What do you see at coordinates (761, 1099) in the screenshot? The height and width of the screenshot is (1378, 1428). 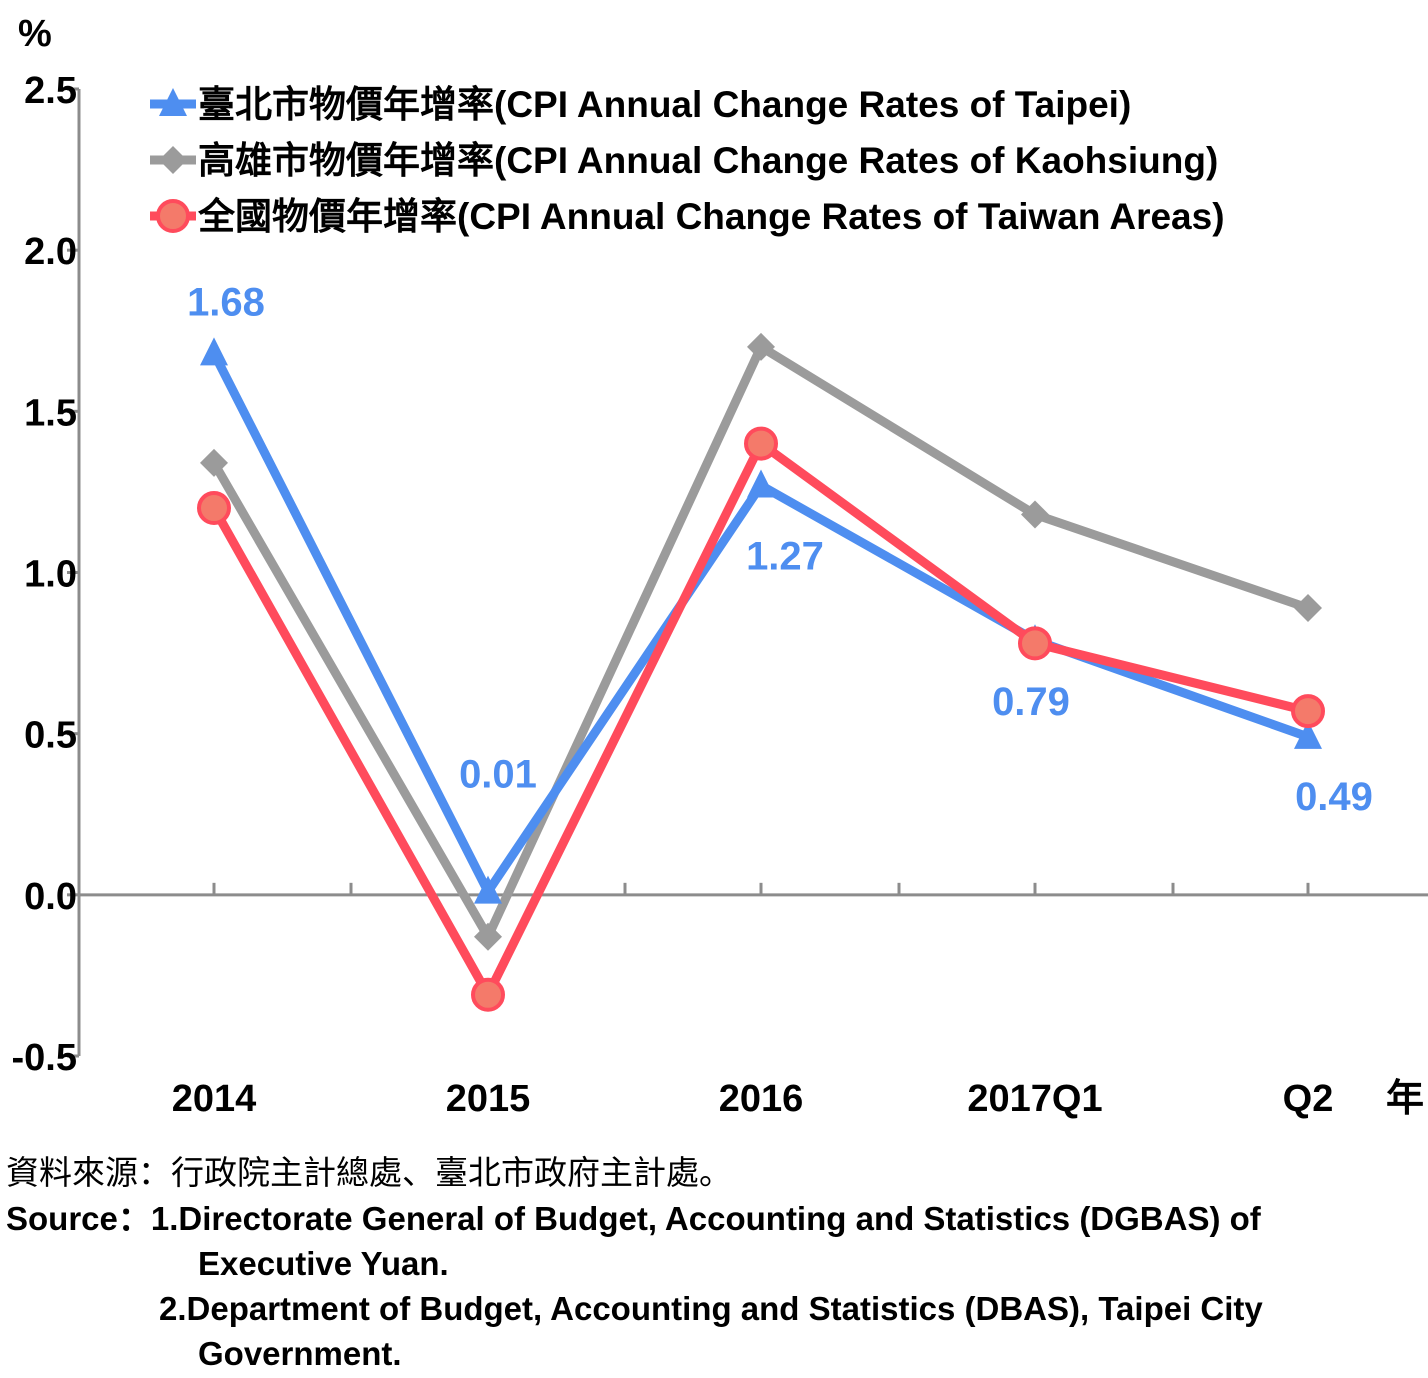 I see `x-tick-label: 2016` at bounding box center [761, 1099].